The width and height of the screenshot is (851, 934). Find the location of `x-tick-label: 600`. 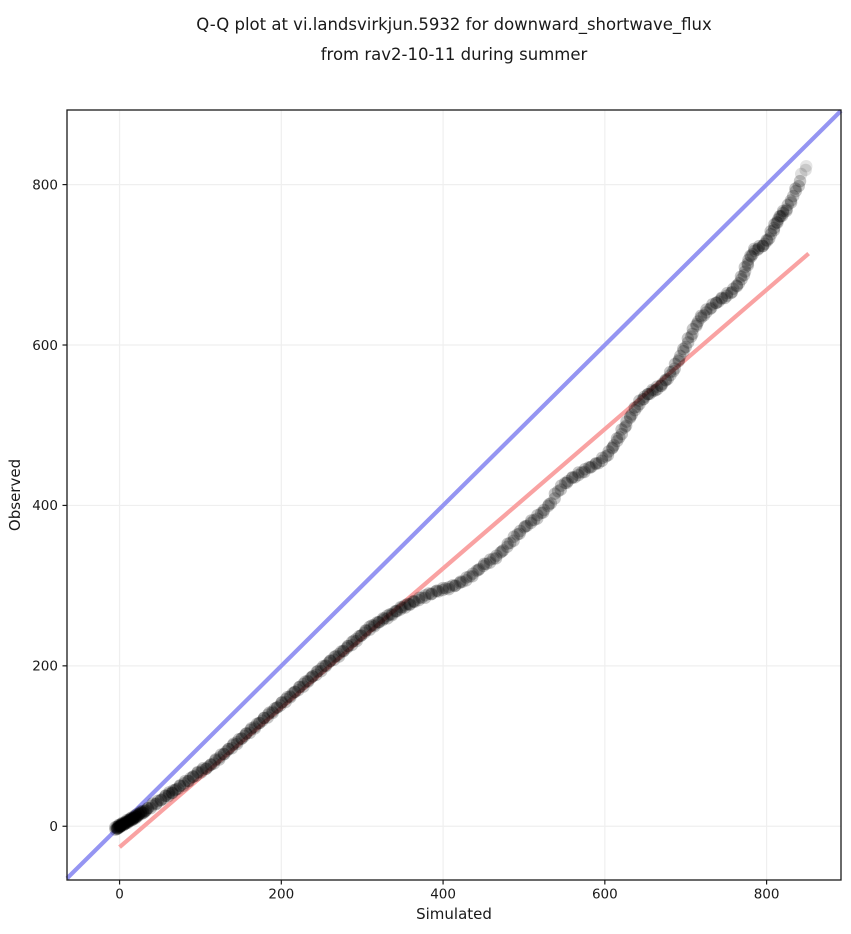

x-tick-label: 600 is located at coordinates (605, 895).